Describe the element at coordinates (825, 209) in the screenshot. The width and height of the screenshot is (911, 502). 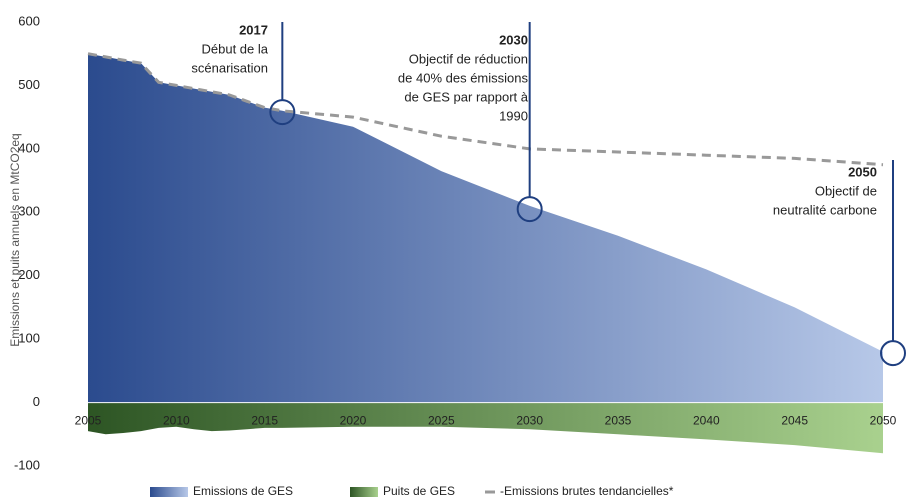
I see `annotation-text: neutralité carbone` at that location.